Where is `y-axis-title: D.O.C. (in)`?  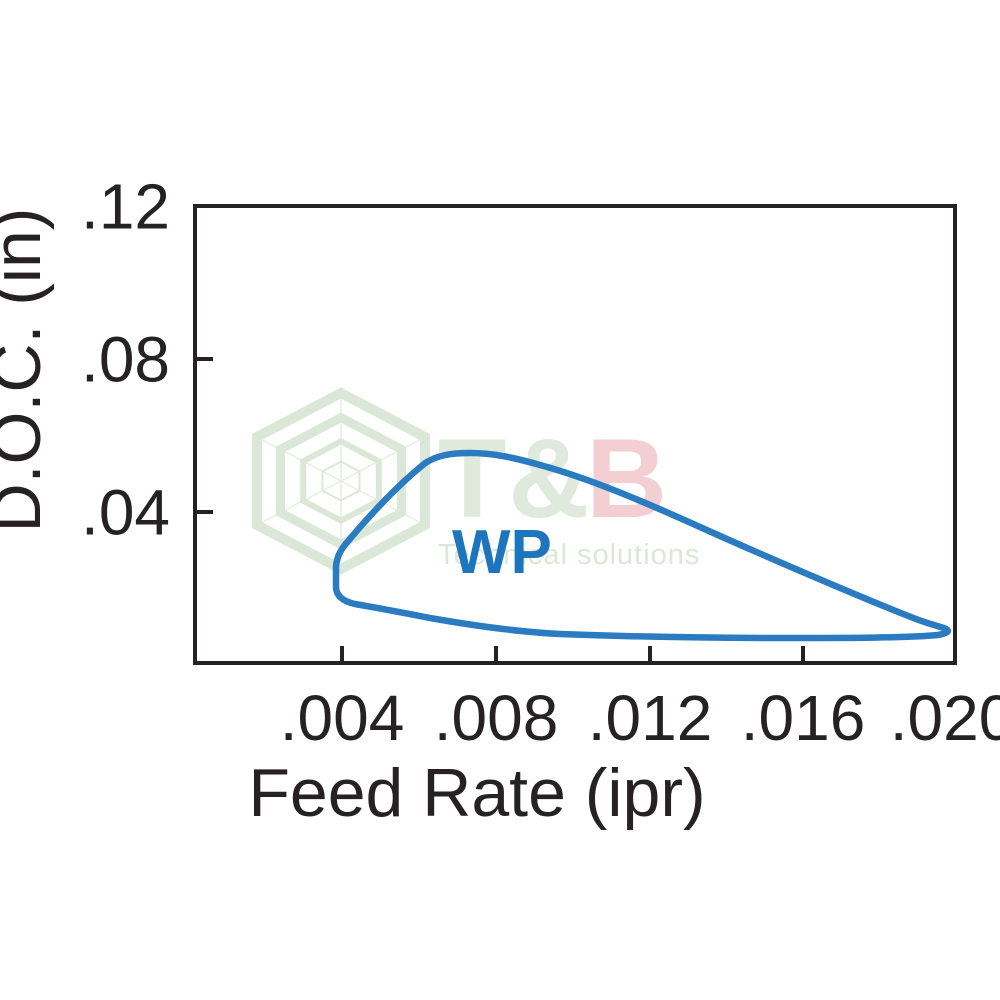 y-axis-title: D.O.C. (in) is located at coordinates (27, 370).